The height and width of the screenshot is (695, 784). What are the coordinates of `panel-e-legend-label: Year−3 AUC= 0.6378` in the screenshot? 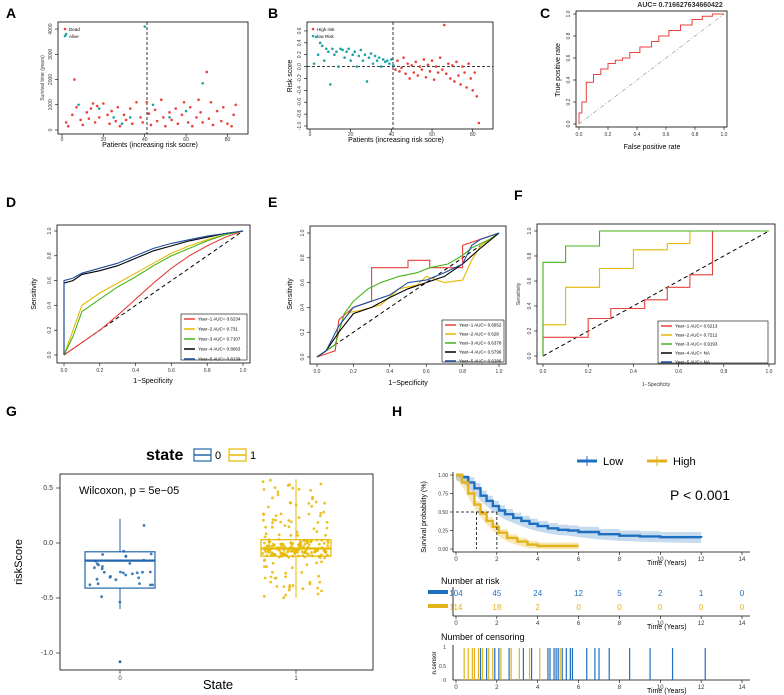 It's located at (480, 343).